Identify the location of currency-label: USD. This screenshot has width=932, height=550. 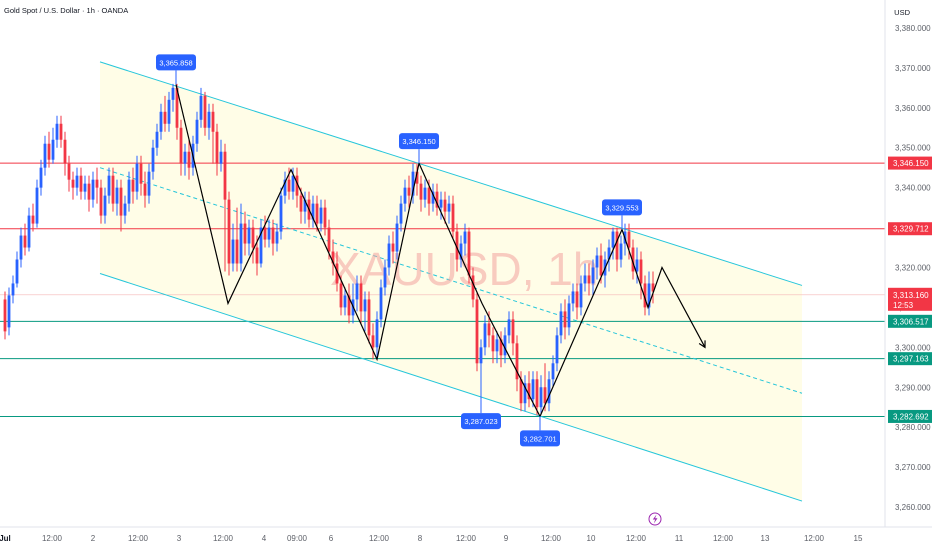
(902, 12).